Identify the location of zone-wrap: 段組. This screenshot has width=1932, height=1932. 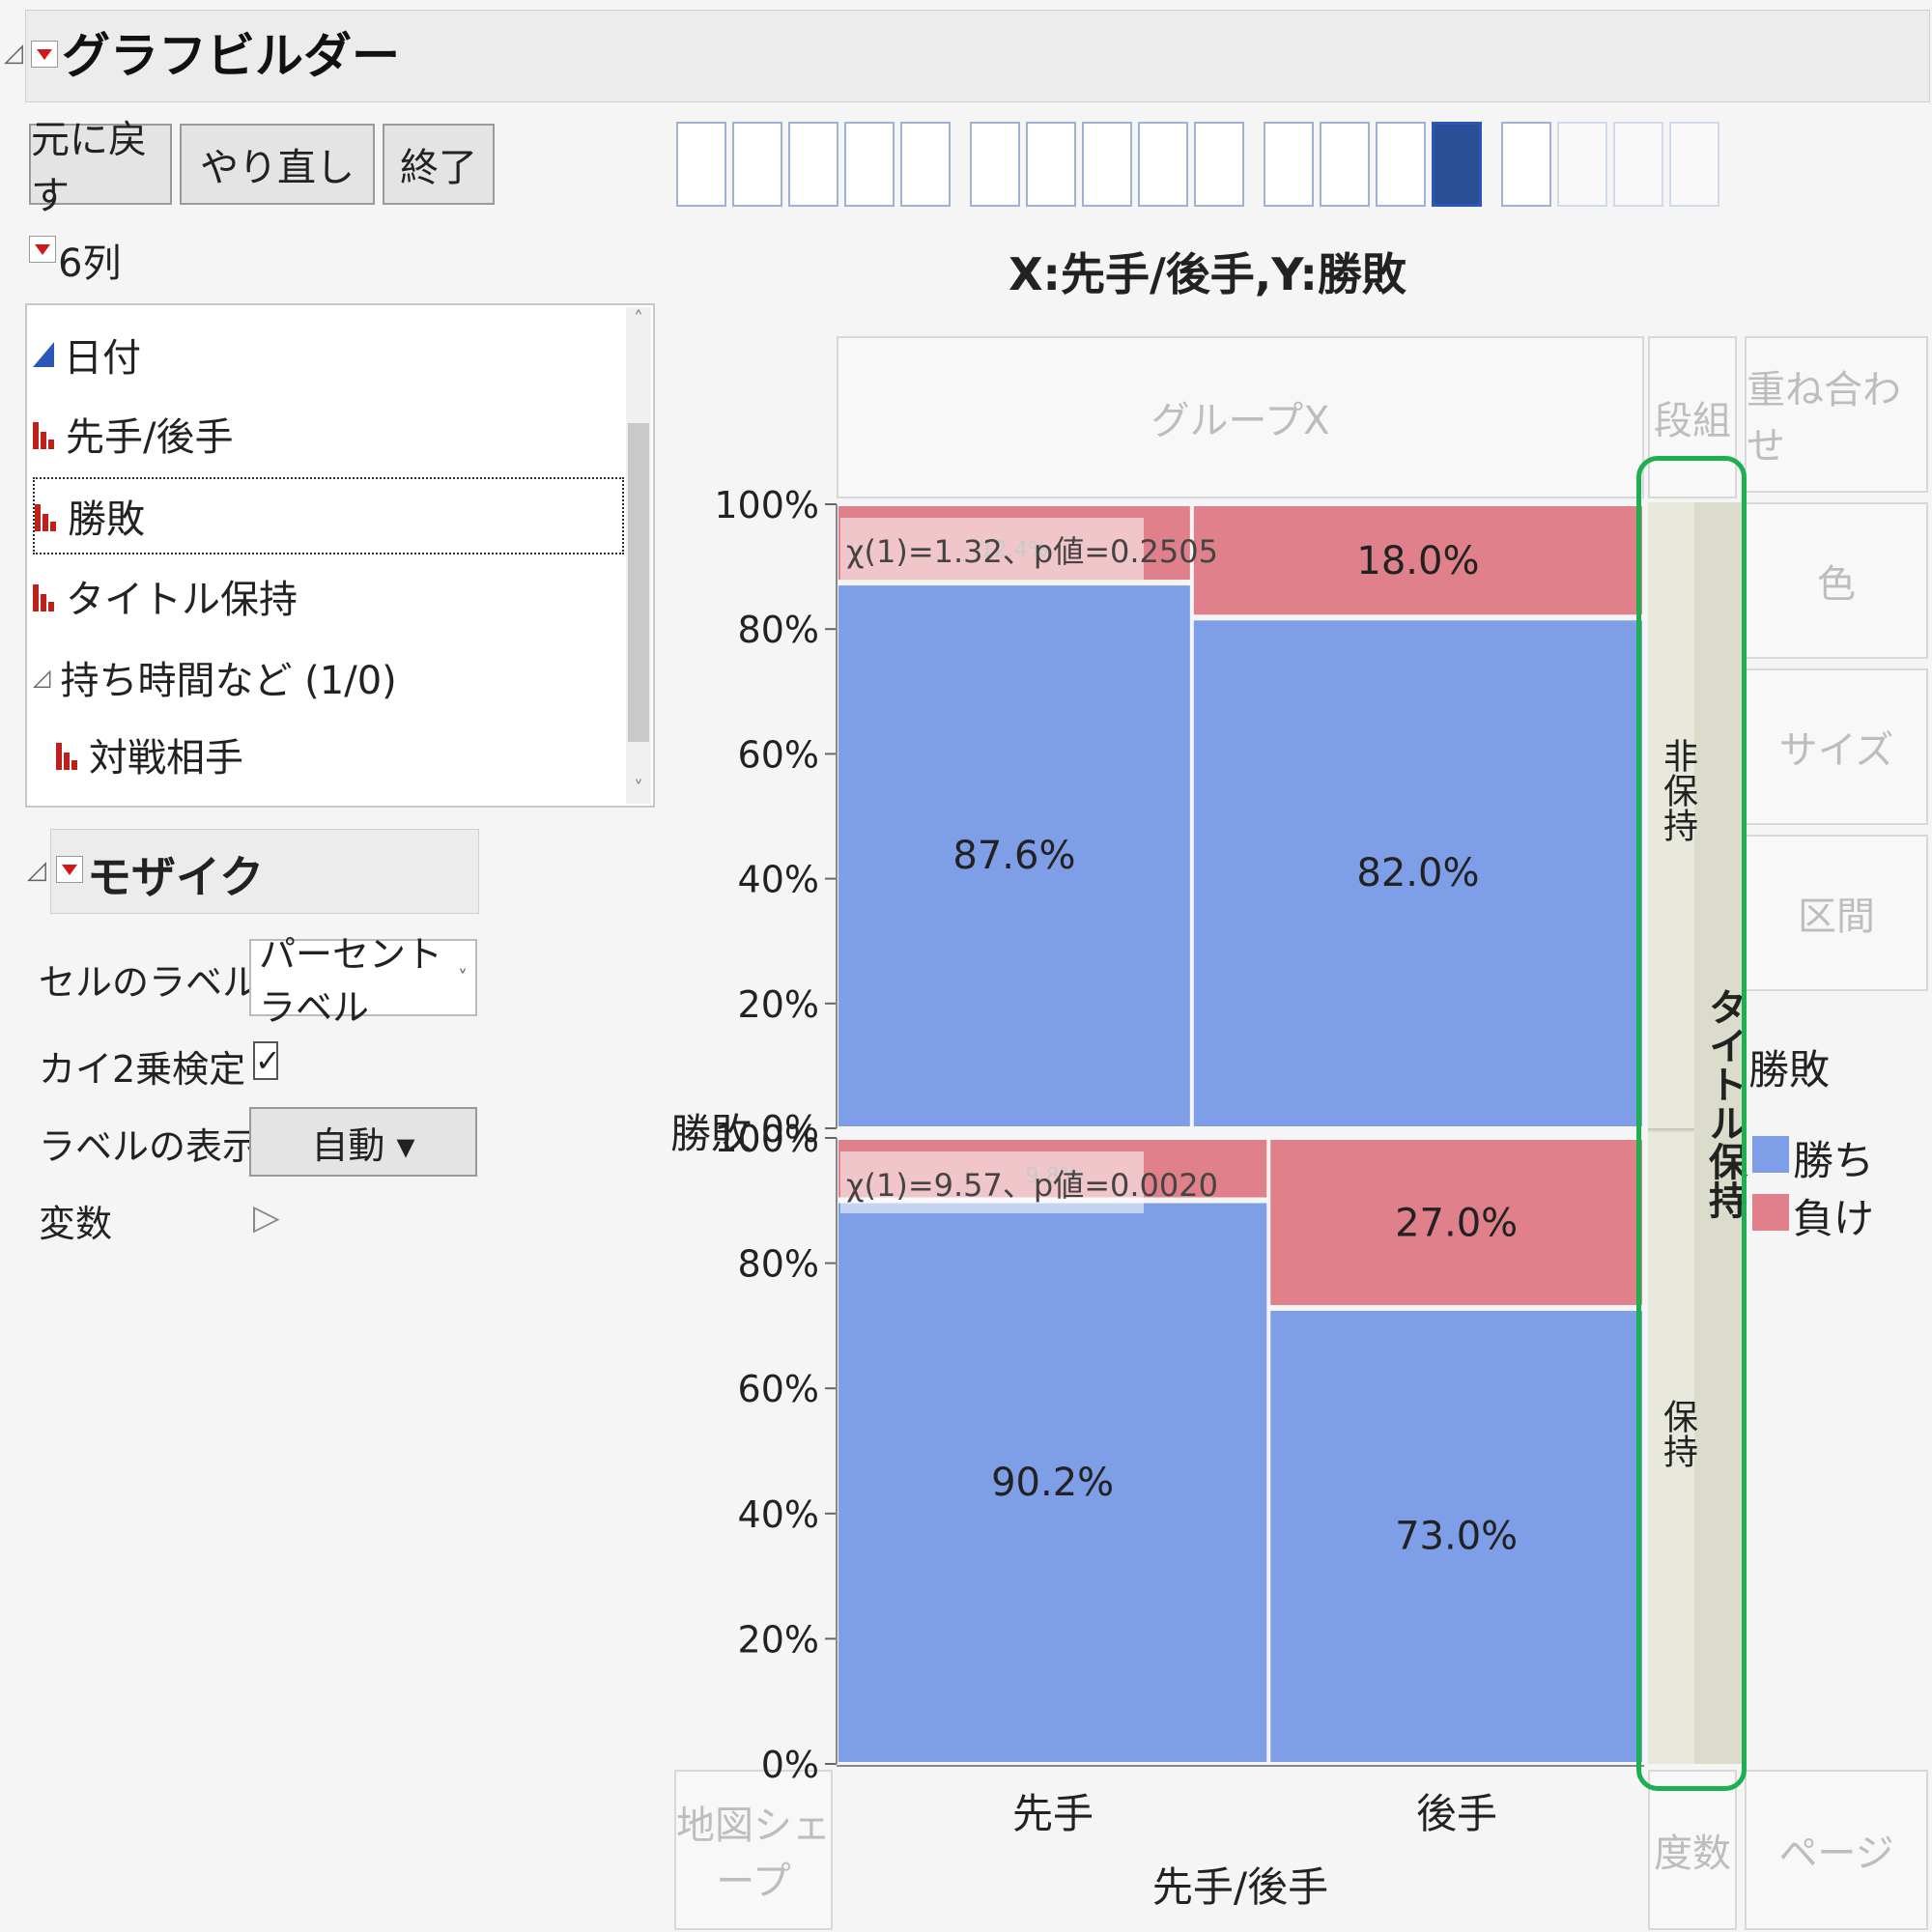
(1692, 417).